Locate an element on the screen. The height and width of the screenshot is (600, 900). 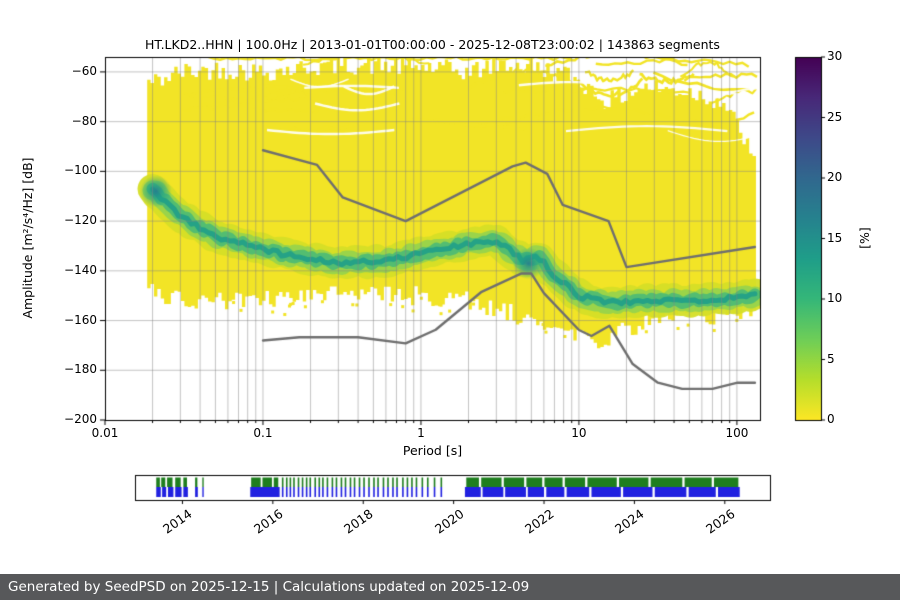
y-axis-label: Amplitude [m²/s⁴/Hz] [dB] is located at coordinates (27, 238).